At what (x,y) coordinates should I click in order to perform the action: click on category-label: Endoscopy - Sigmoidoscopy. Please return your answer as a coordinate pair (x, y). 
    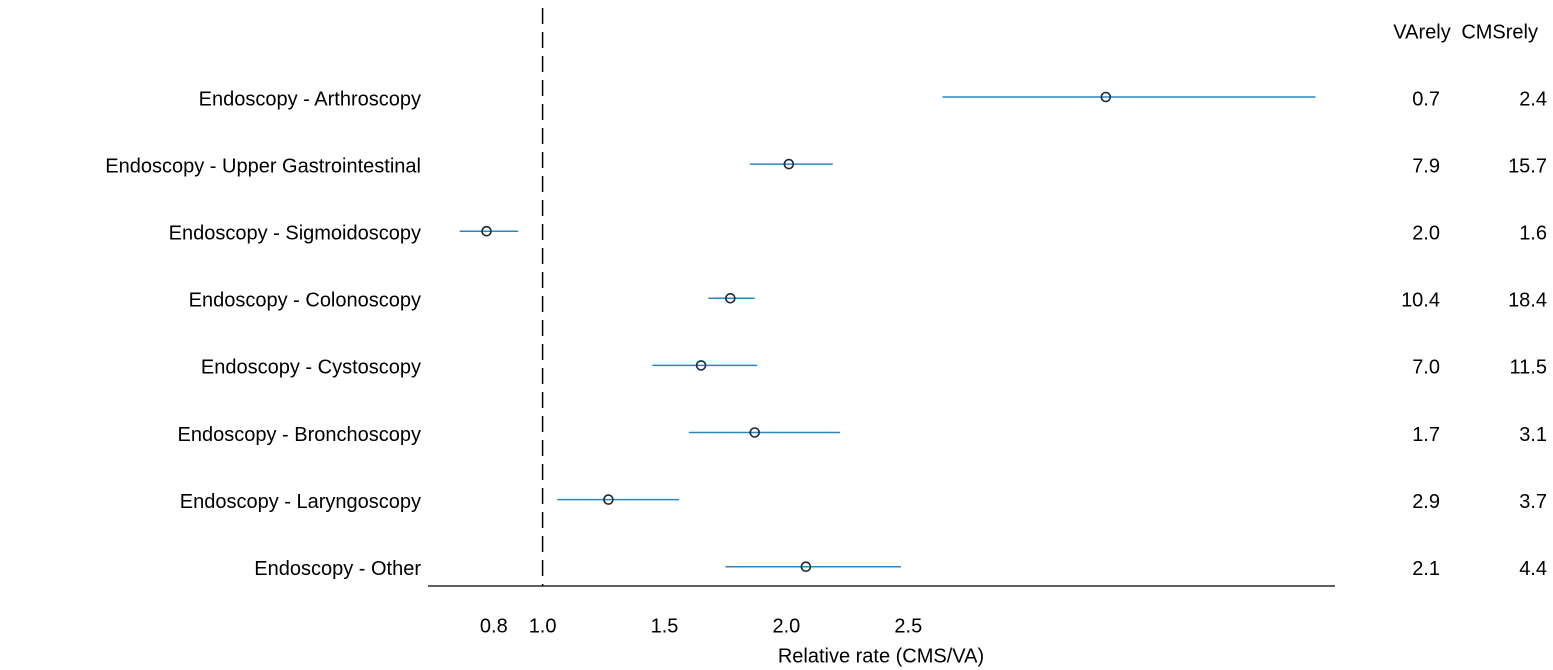
    Looking at the image, I should click on (295, 233).